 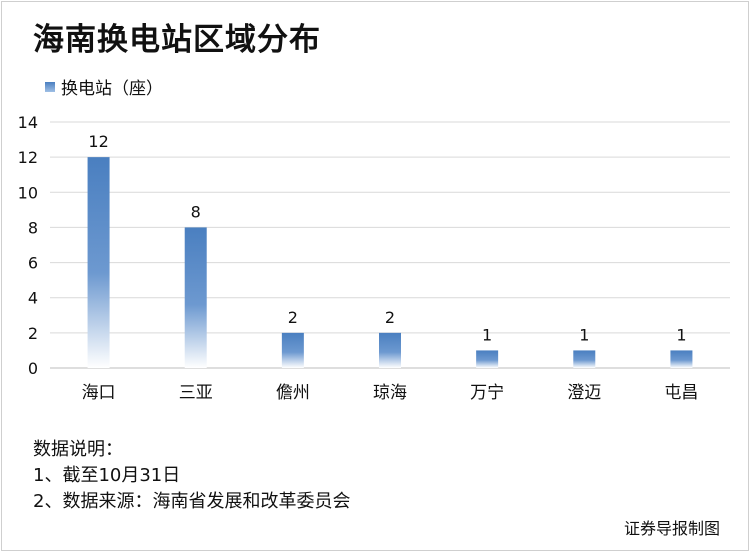 What do you see at coordinates (99, 393) in the screenshot?
I see `x-tick-label: 海口` at bounding box center [99, 393].